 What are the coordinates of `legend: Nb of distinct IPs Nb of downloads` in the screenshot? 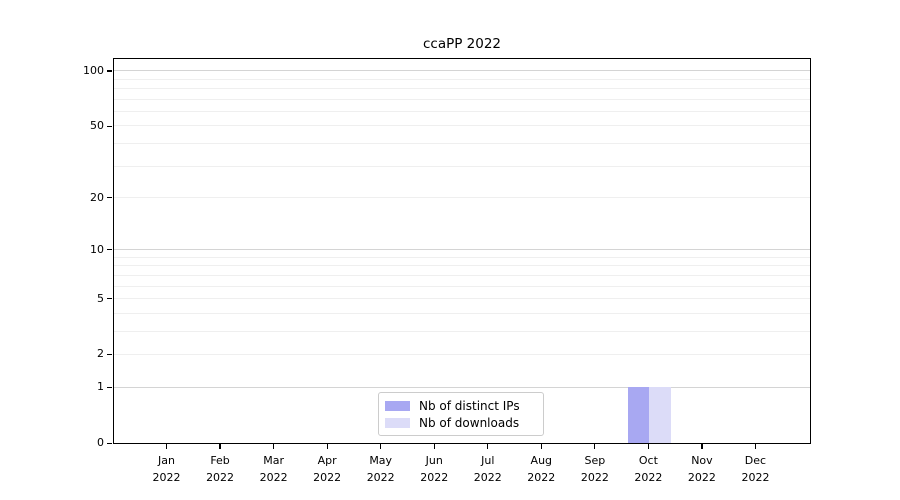 It's located at (461, 414).